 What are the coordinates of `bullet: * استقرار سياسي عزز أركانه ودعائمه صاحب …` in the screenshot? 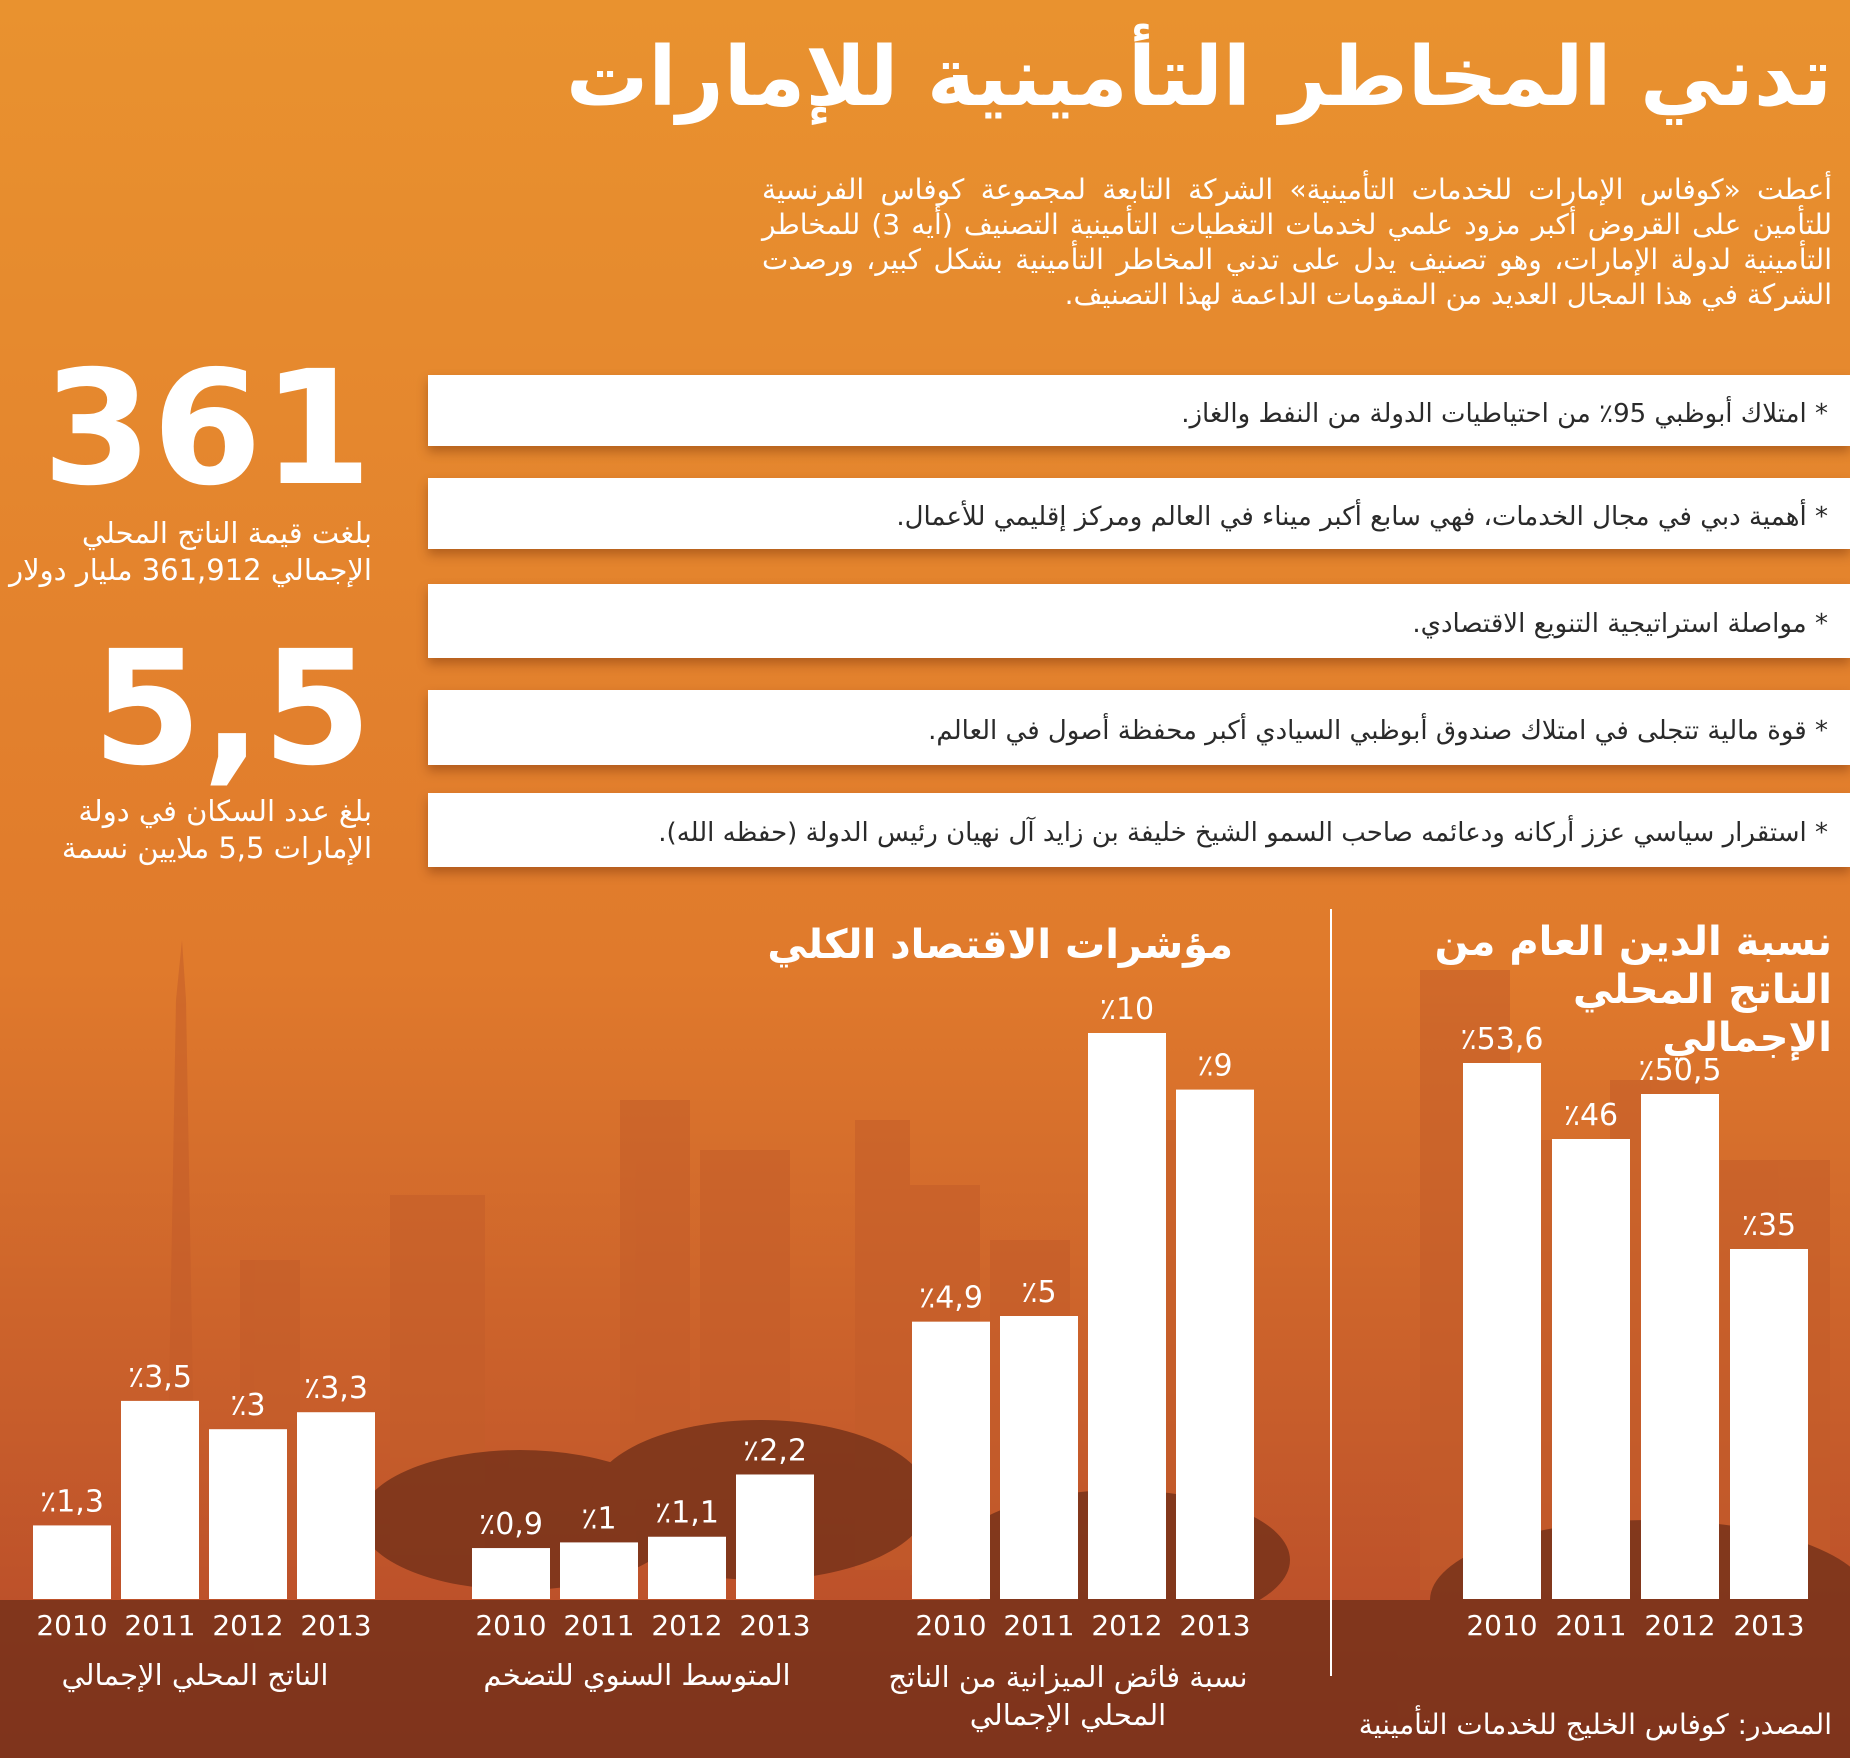 It's located at (1243, 833).